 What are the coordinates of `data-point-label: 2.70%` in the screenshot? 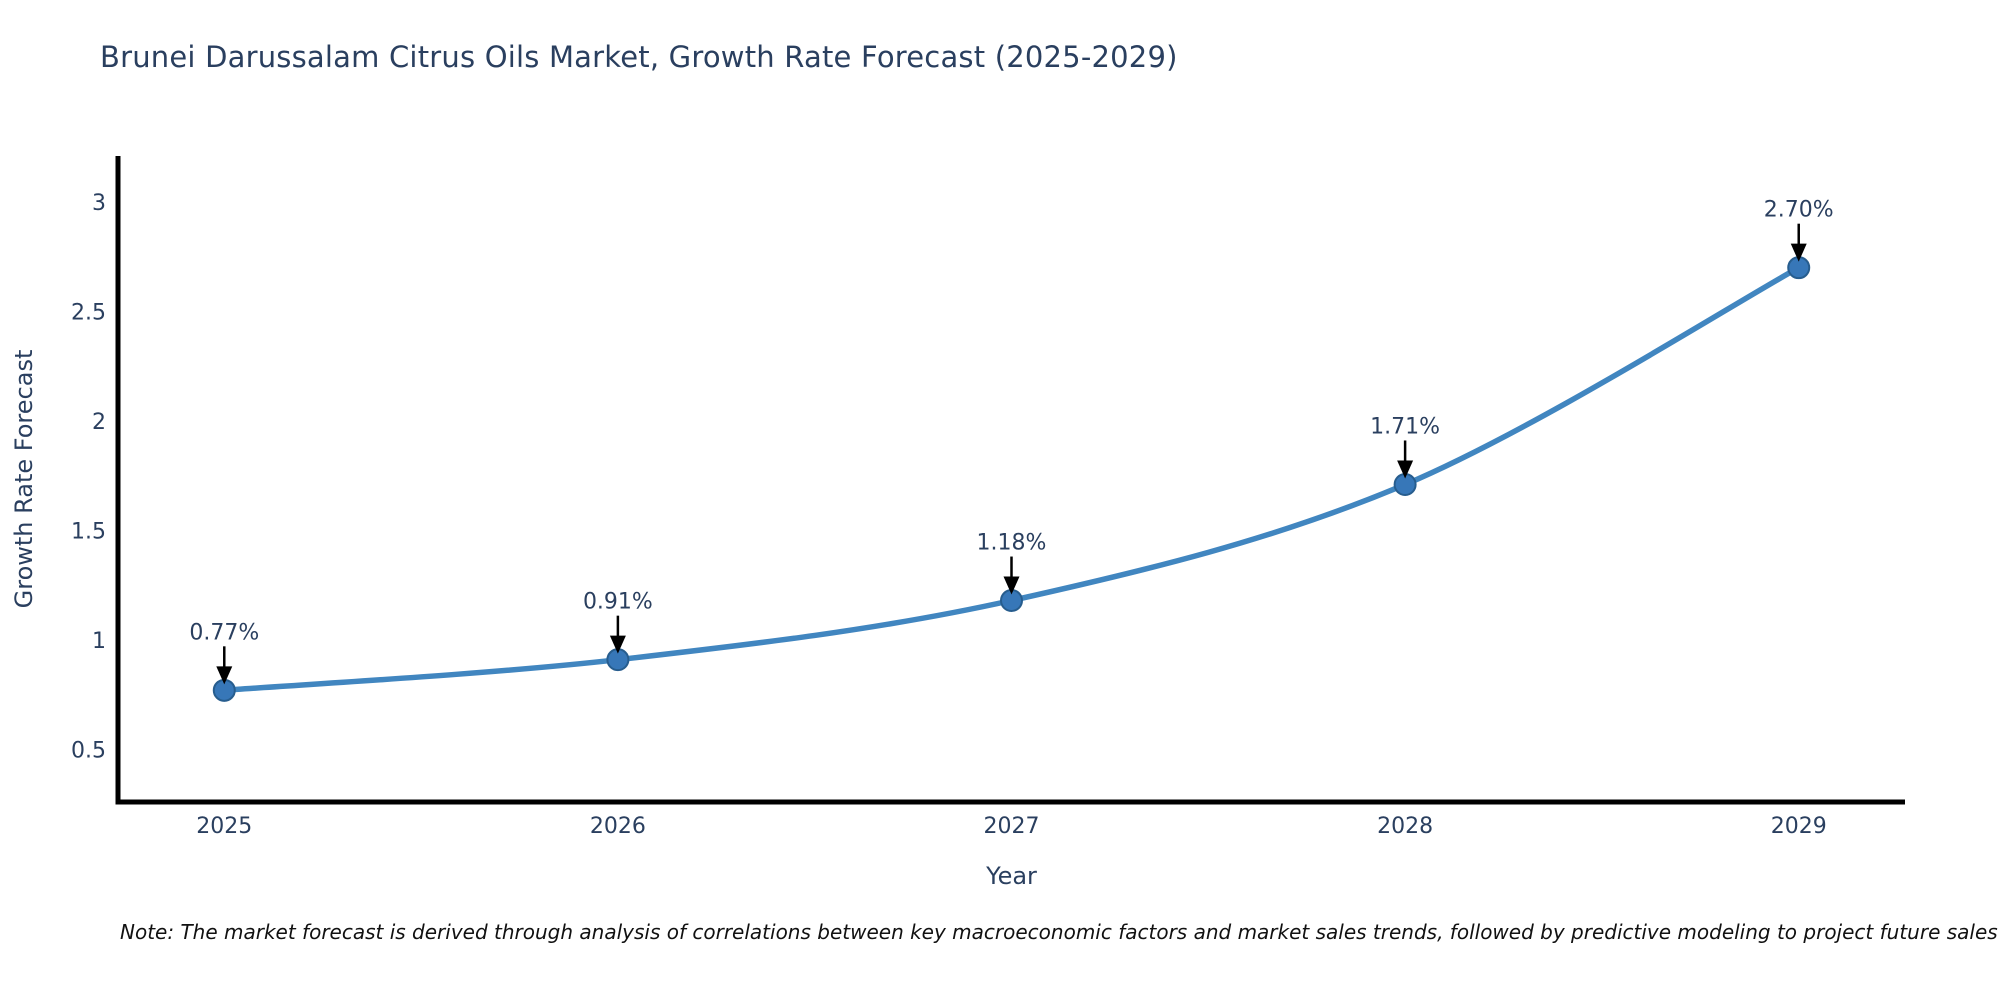 It's located at (1799, 210).